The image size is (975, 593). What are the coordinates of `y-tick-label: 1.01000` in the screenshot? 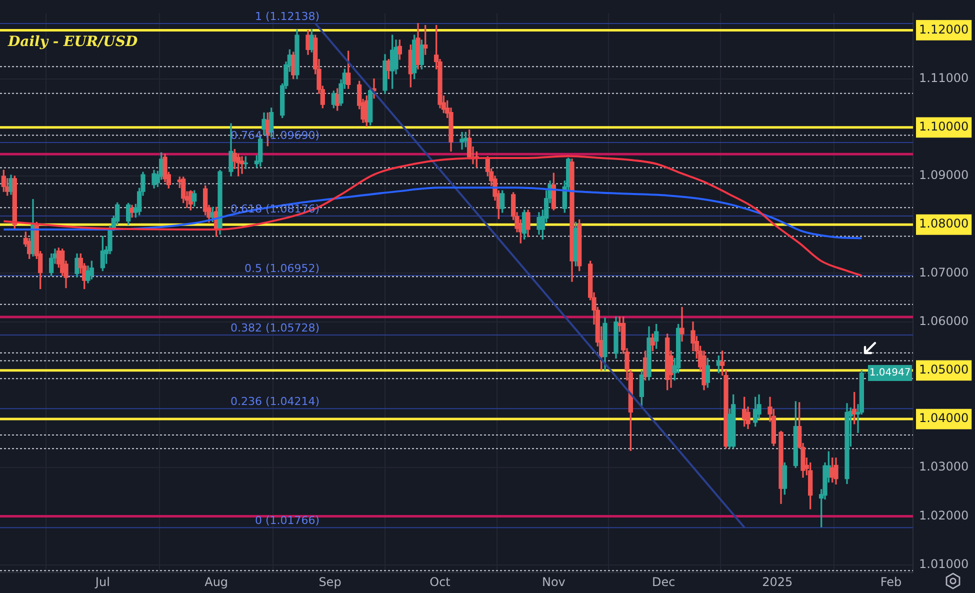 It's located at (944, 563).